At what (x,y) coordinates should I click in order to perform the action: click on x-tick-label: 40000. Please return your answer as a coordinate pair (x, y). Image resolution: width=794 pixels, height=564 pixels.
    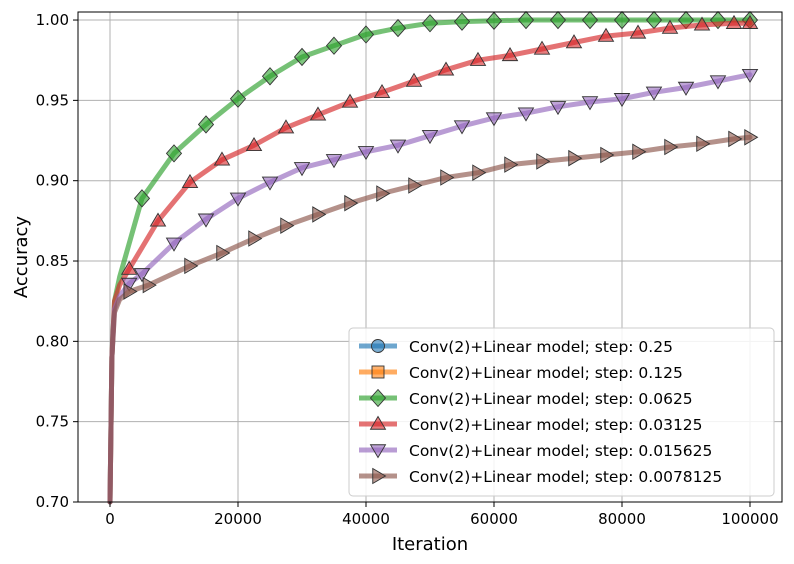
    Looking at the image, I should click on (366, 519).